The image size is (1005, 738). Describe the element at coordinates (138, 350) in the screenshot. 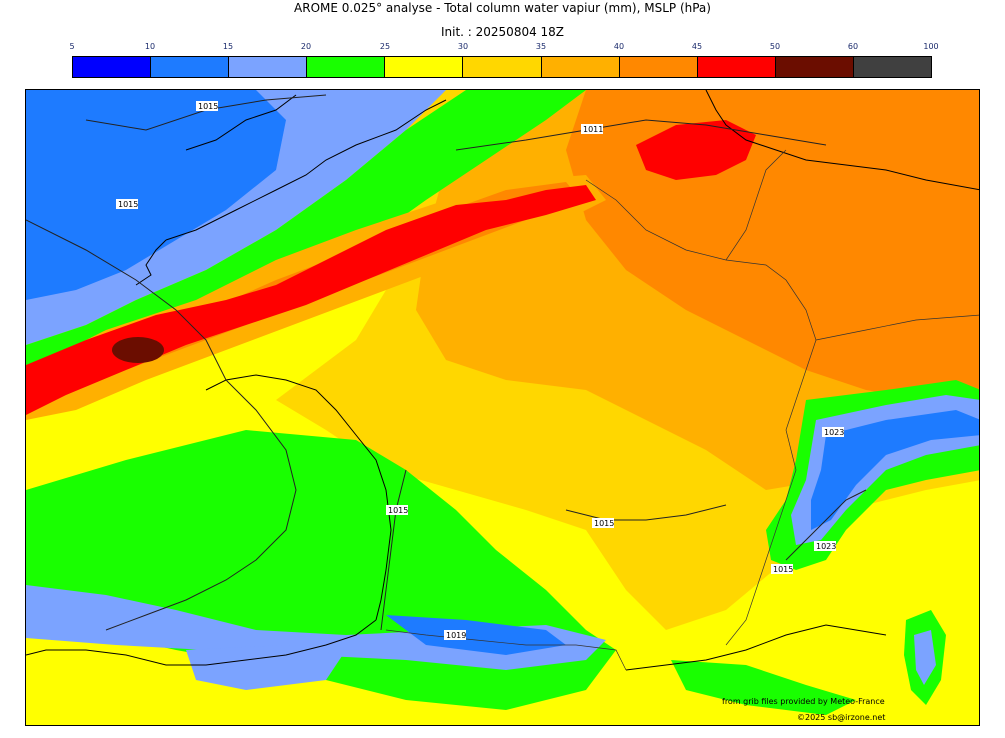

I see `field-50-60-core` at that location.